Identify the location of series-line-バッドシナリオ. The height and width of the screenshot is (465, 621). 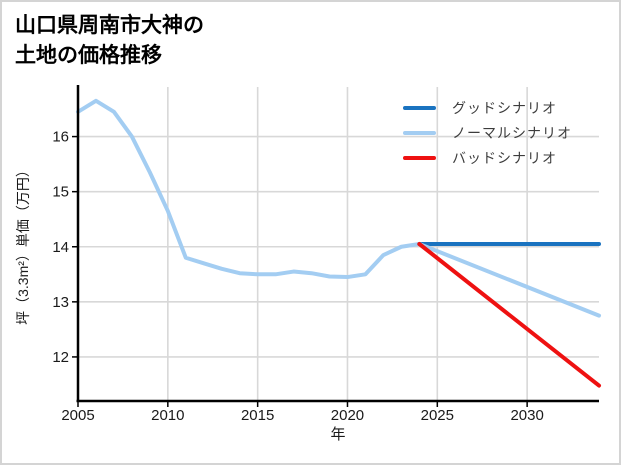
(509, 315).